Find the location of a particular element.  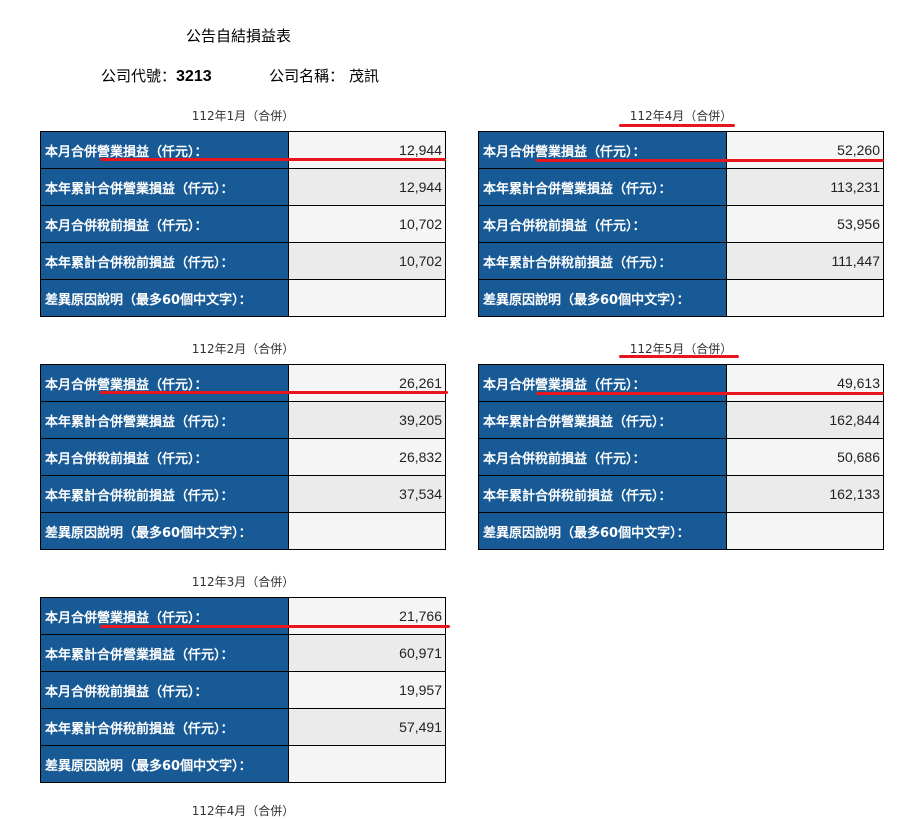

row-value: 50,686 is located at coordinates (805, 457).